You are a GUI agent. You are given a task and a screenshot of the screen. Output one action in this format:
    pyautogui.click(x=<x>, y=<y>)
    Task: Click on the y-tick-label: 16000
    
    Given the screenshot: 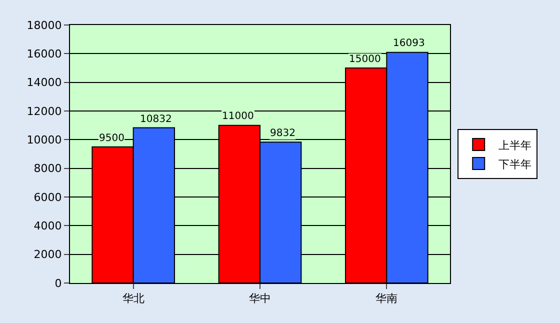 What is the action you would take?
    pyautogui.click(x=44, y=54)
    